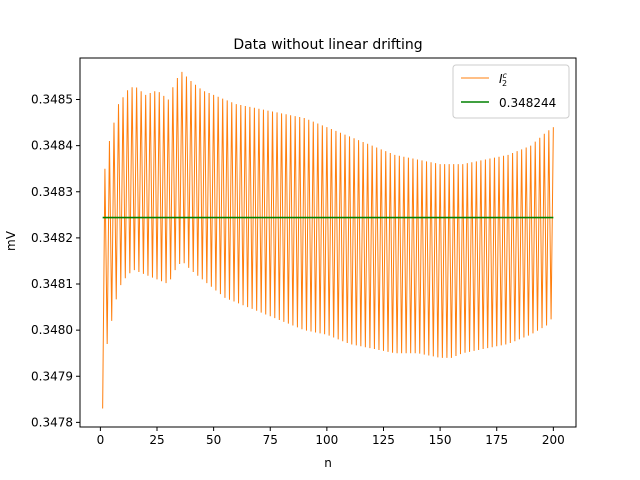 The width and height of the screenshot is (640, 480). What do you see at coordinates (440, 440) in the screenshot?
I see `x-tick-label: 150` at bounding box center [440, 440].